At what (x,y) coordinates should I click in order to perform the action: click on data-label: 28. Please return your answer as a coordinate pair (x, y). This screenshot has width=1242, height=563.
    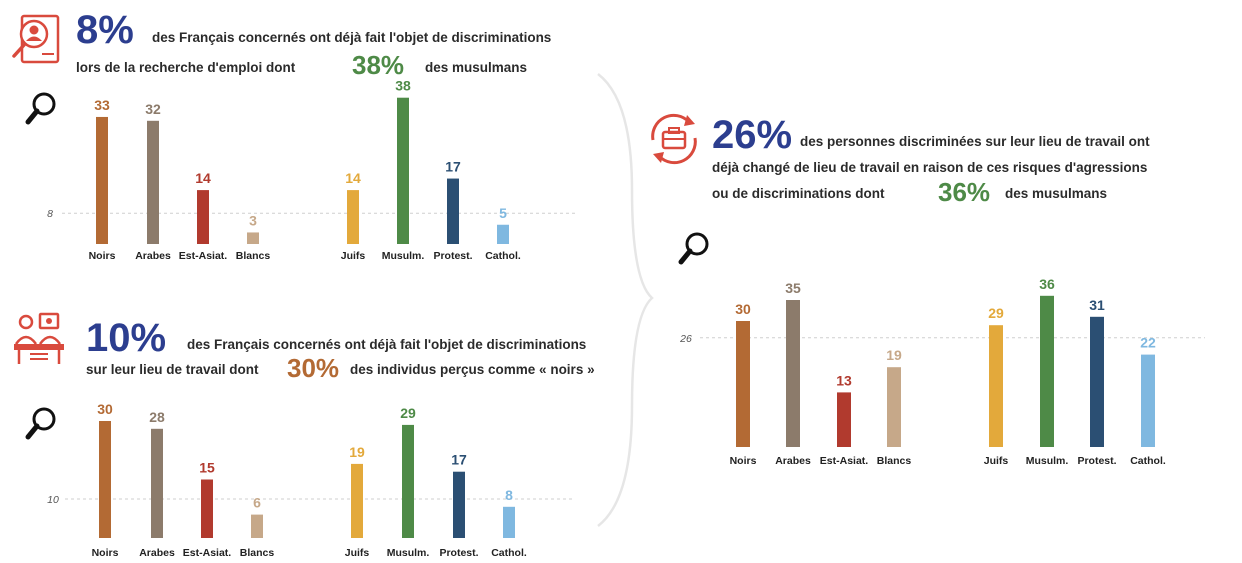
    Looking at the image, I should click on (157, 417).